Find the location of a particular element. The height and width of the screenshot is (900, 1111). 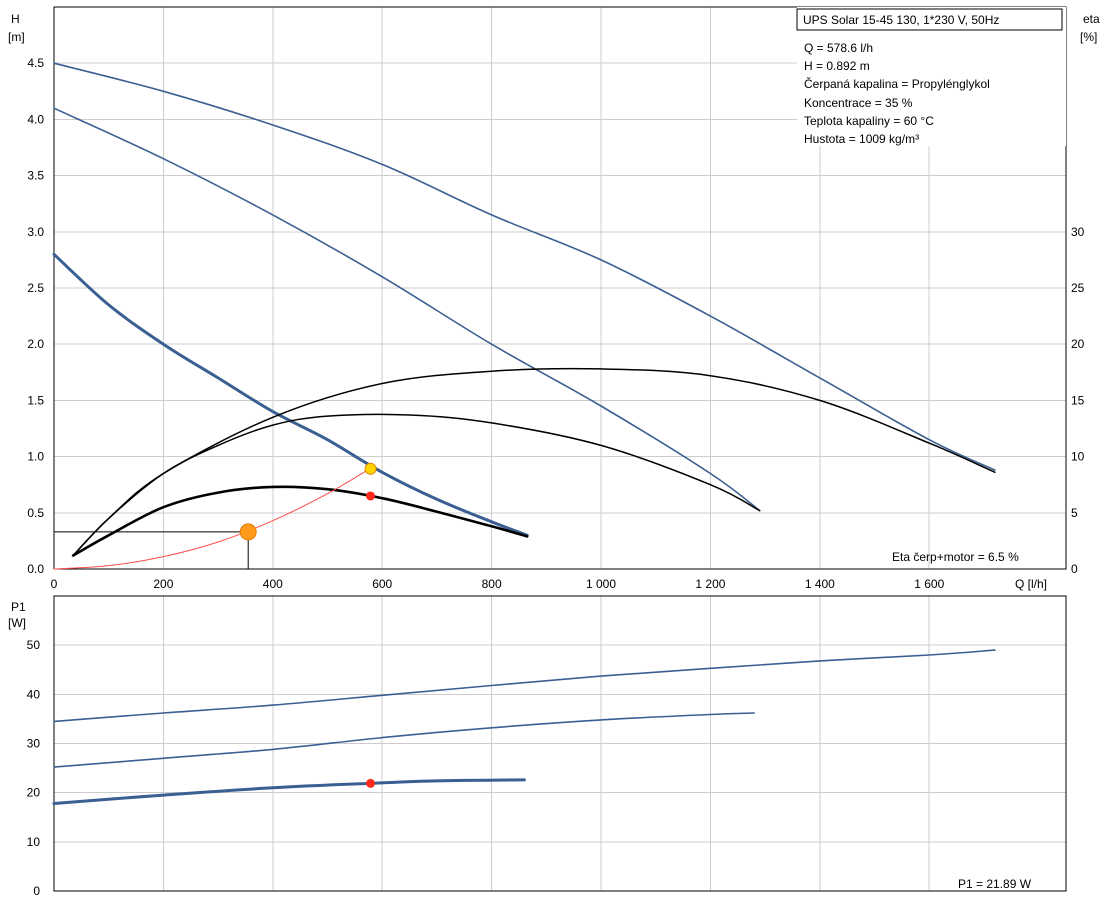

x-tick-label: 1 400 is located at coordinates (820, 584).